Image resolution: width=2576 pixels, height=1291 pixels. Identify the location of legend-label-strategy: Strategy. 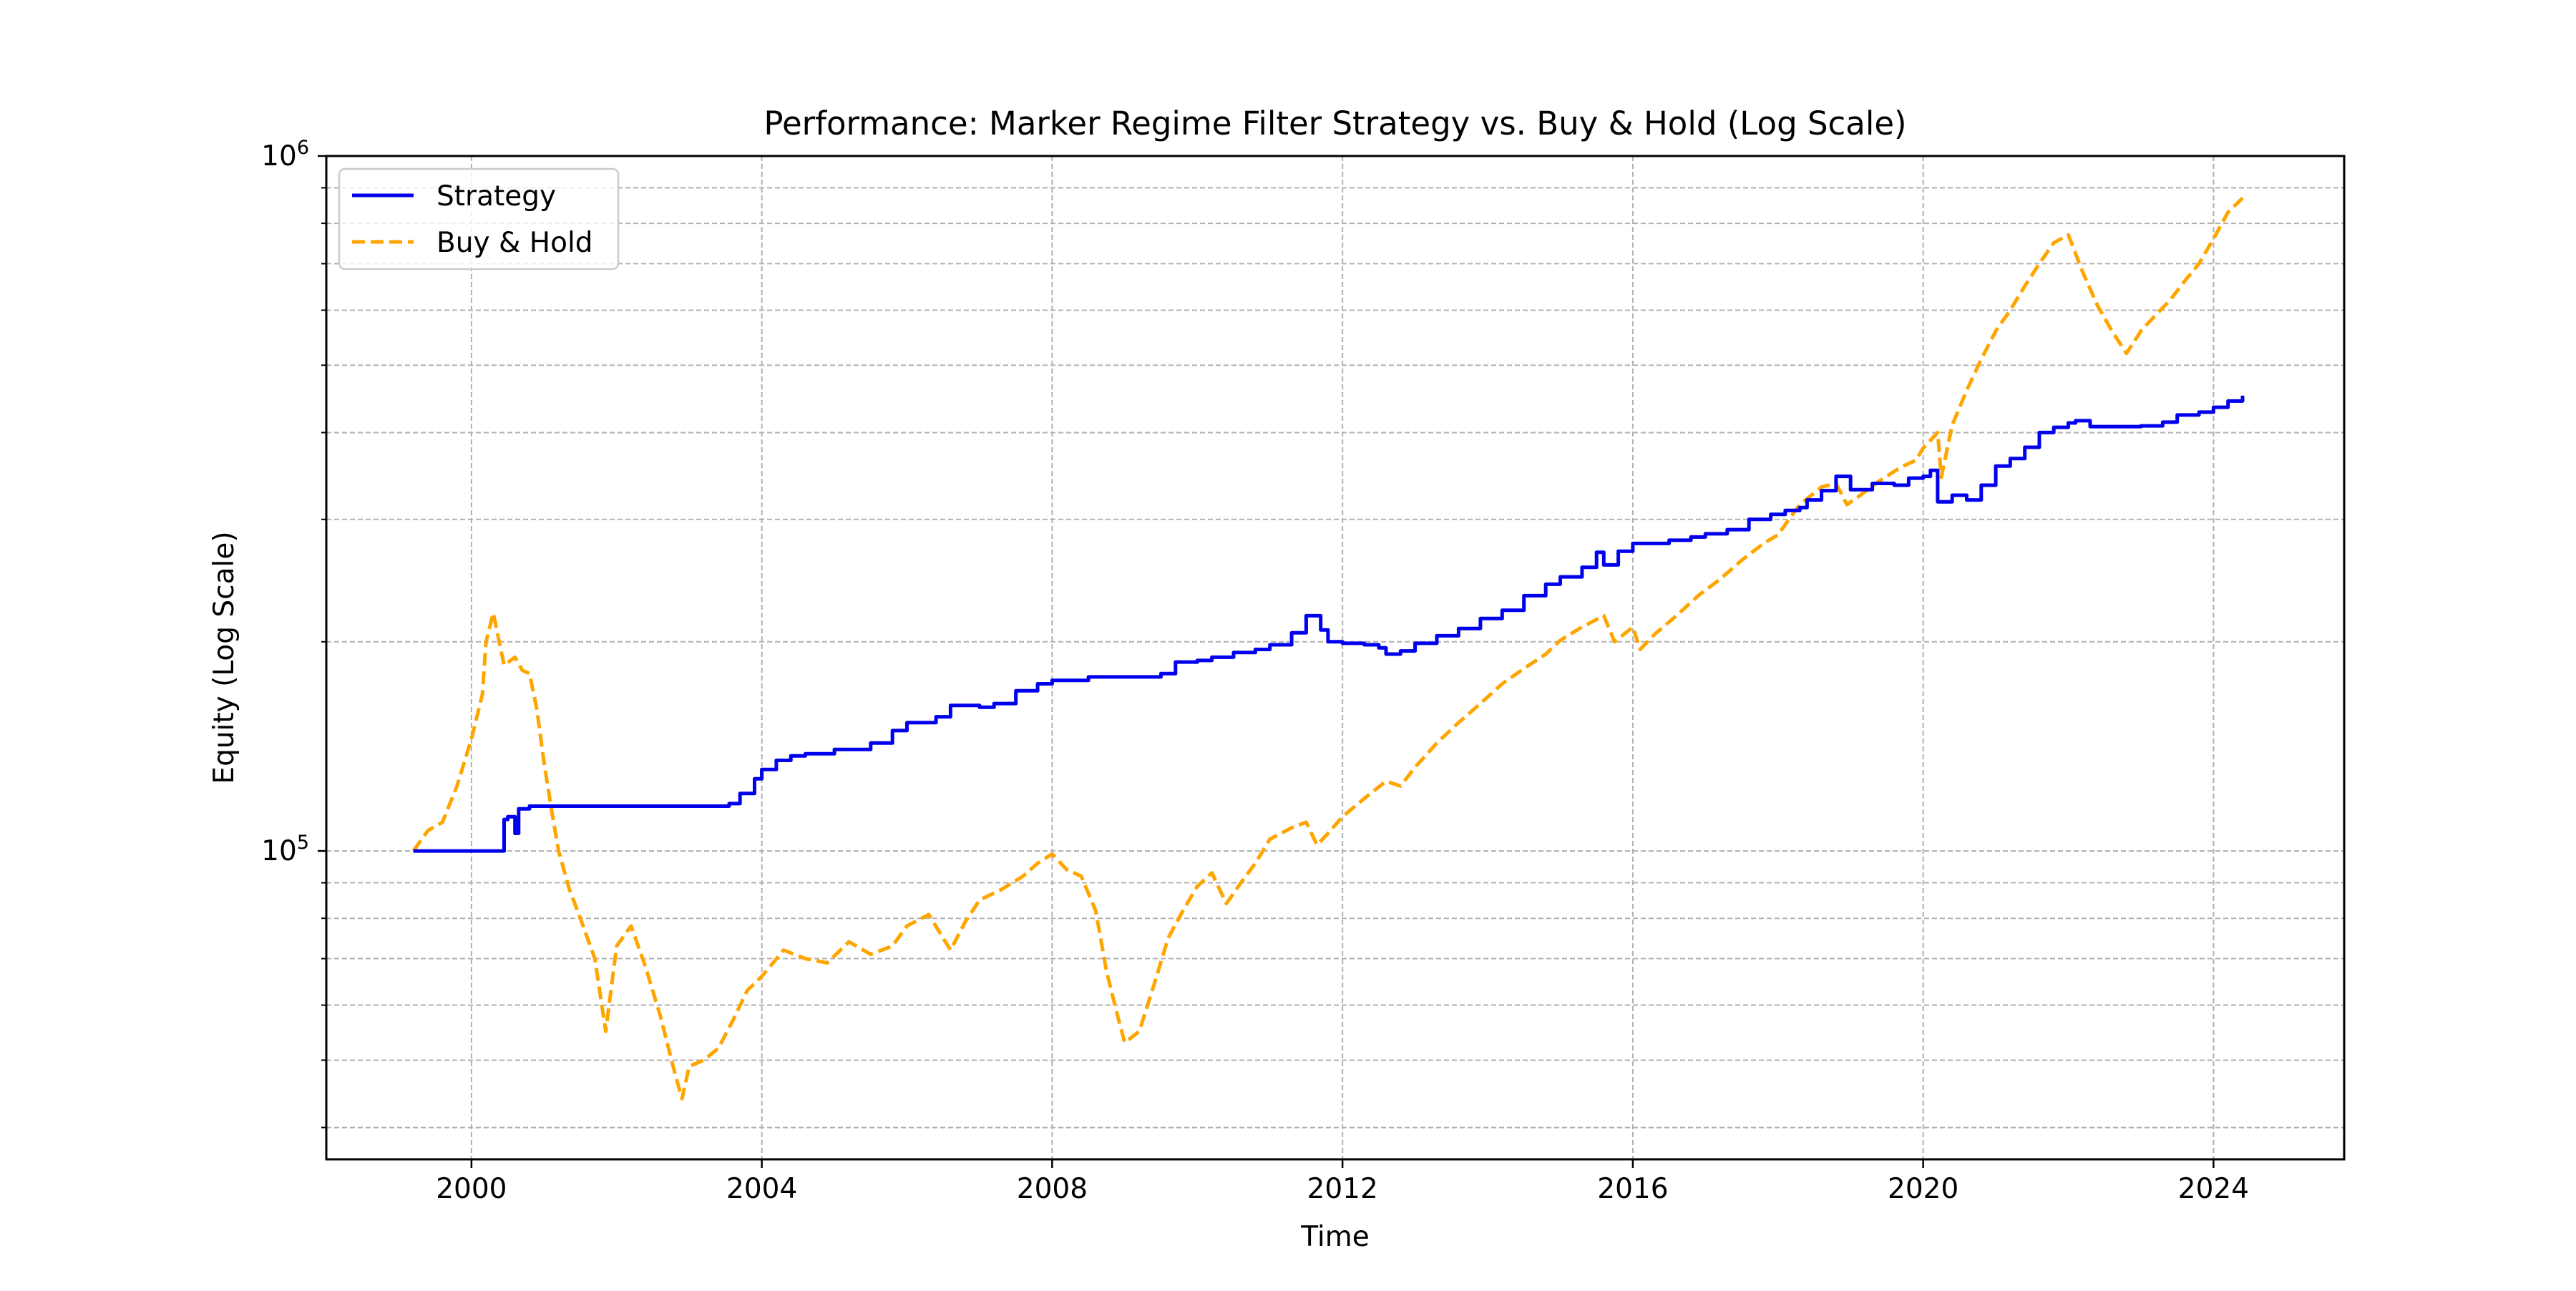
(496, 196).